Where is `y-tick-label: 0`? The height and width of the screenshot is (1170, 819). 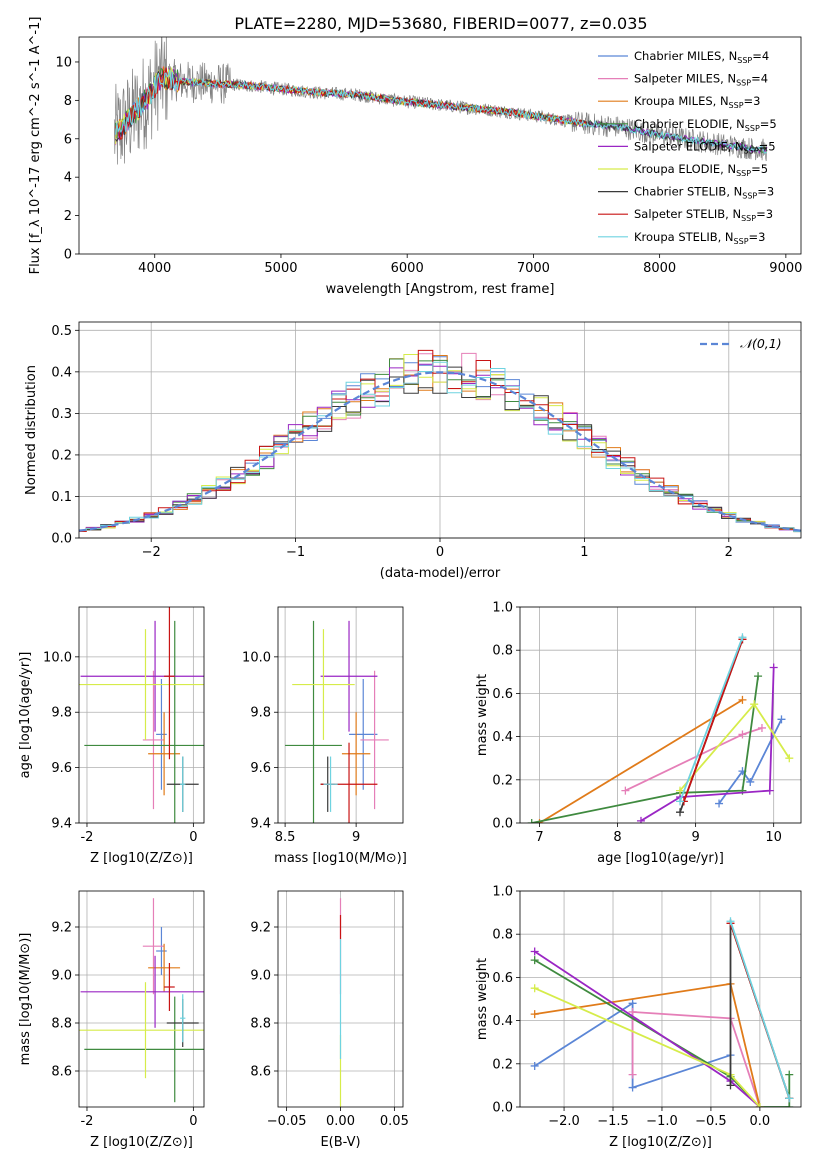 y-tick-label: 0 is located at coordinates (68, 255).